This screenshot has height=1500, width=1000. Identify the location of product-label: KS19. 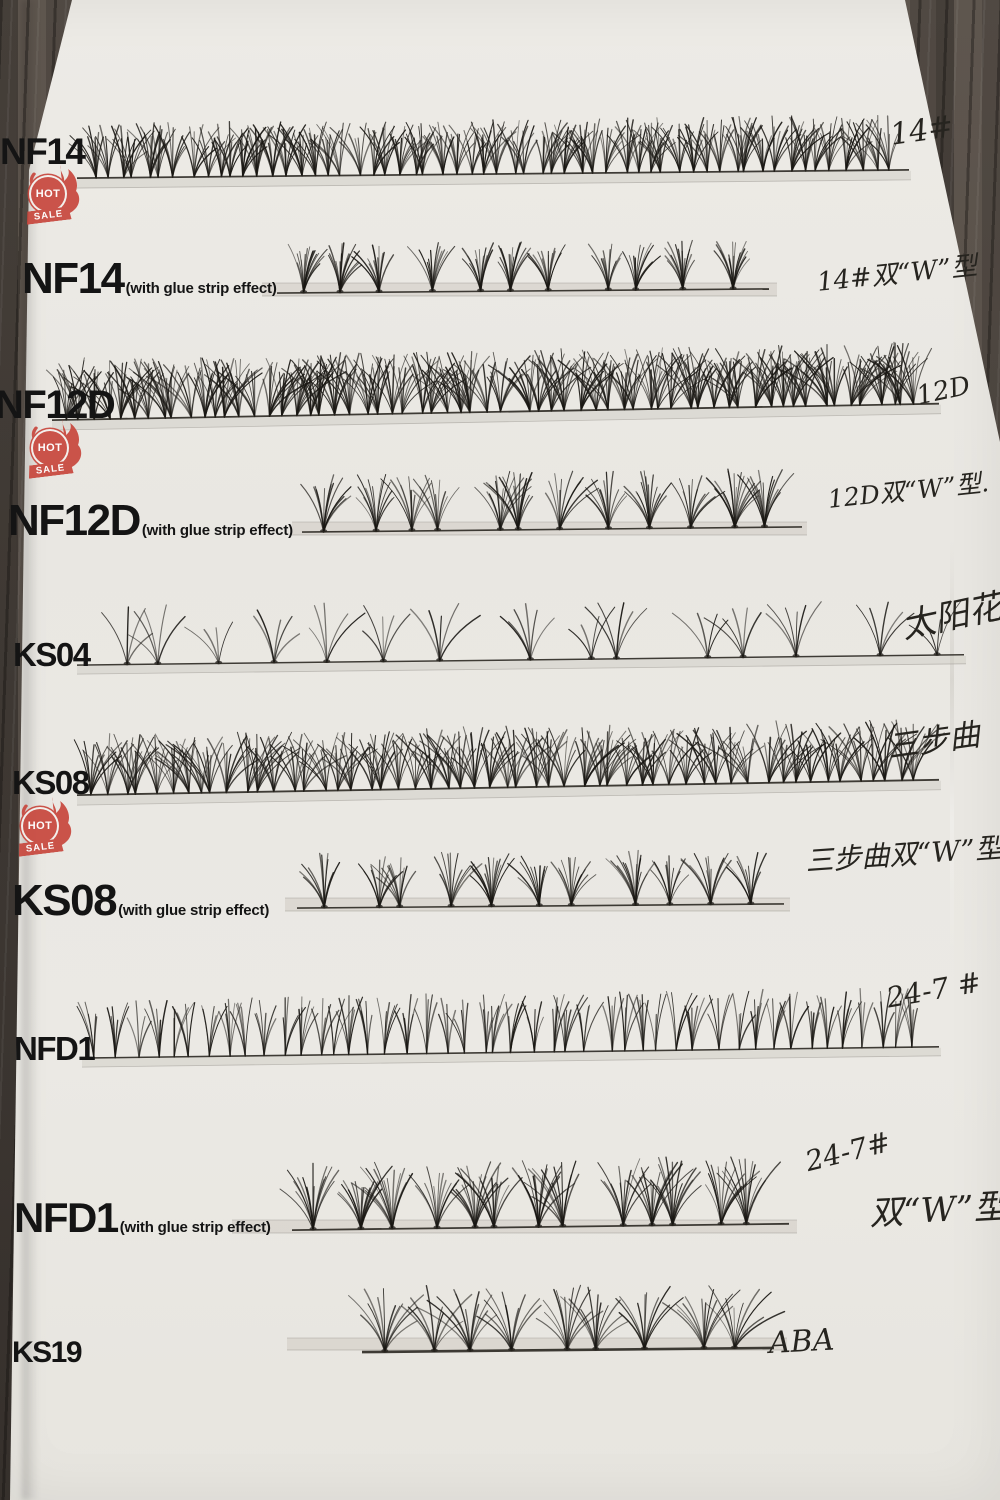
(47, 1353).